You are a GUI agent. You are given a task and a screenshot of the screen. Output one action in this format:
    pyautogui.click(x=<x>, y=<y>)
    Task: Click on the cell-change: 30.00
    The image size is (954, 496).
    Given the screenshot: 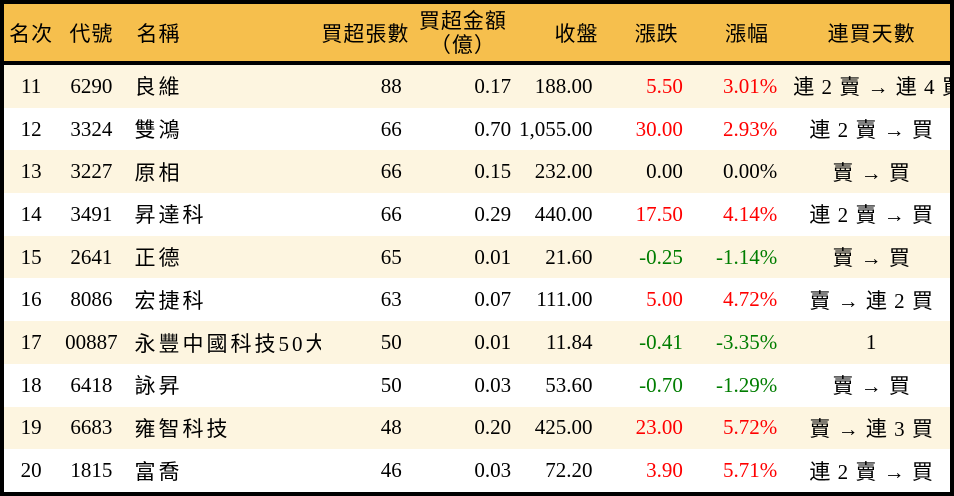 What is the action you would take?
    pyautogui.click(x=659, y=128)
    